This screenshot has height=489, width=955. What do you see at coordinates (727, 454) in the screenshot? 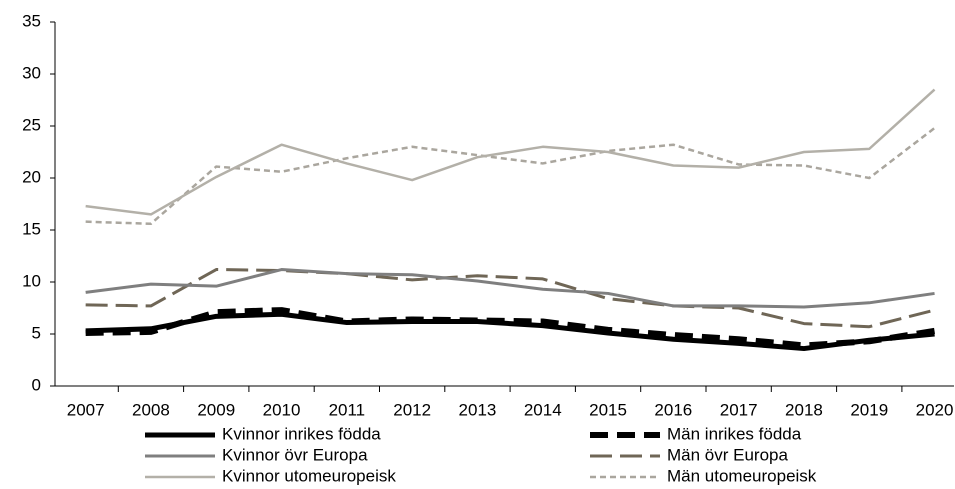
I see `legend-label: Män övr Europa` at bounding box center [727, 454].